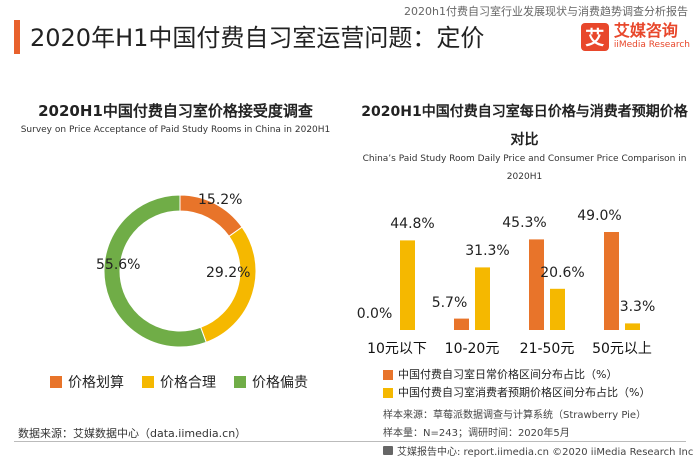 This screenshot has width=700, height=458. I want to click on bar-value-label: 20.6%, so click(562, 272).